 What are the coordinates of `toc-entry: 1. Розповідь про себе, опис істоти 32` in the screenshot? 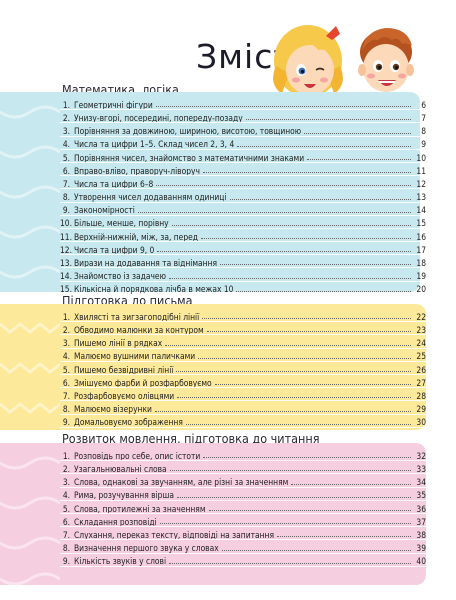 It's located at (244, 454).